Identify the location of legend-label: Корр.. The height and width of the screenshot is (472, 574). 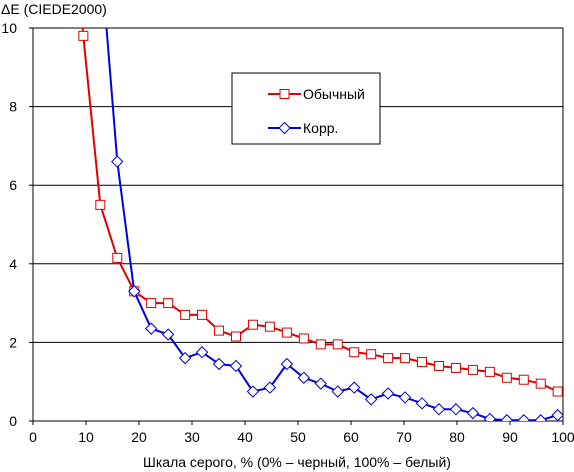
(320, 128).